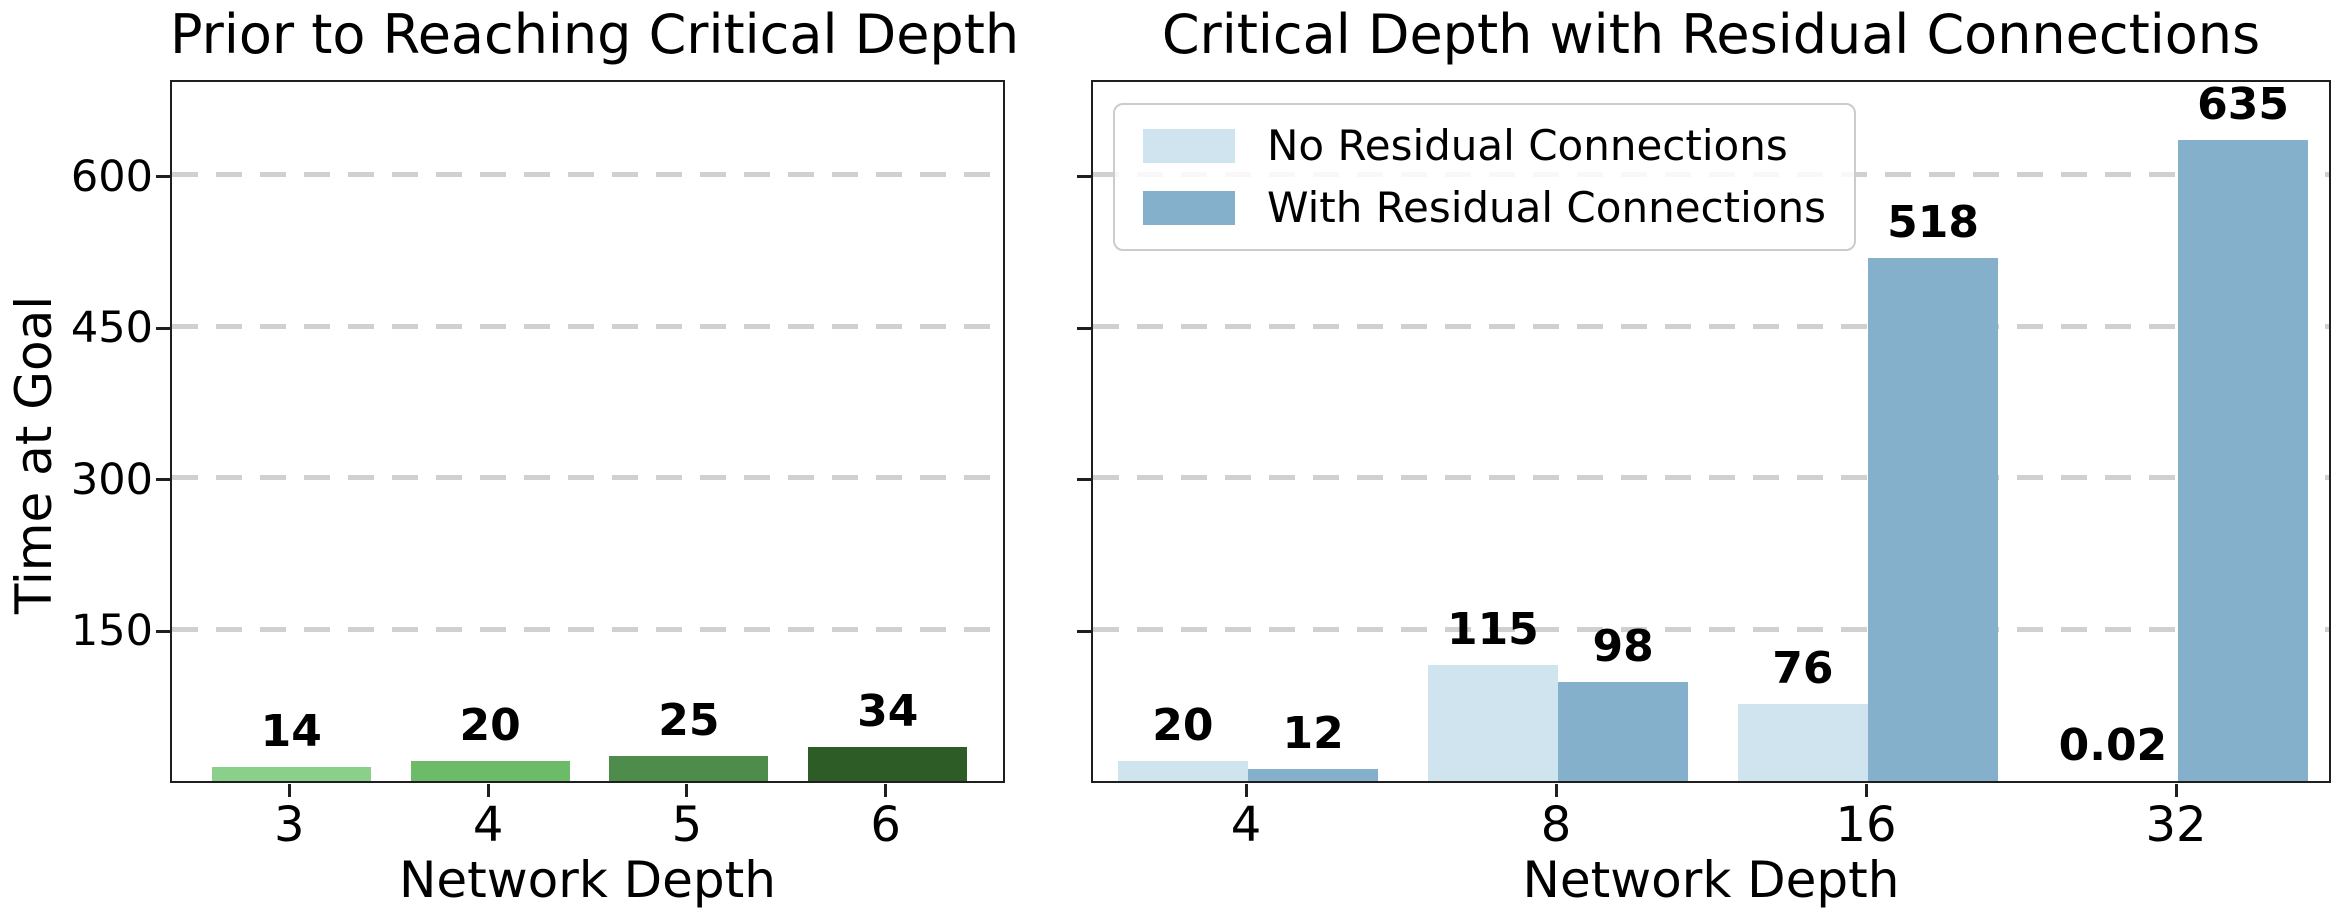 This screenshot has width=2344, height=918. Describe the element at coordinates (687, 825) in the screenshot. I see `x-tick-label: 5` at that location.